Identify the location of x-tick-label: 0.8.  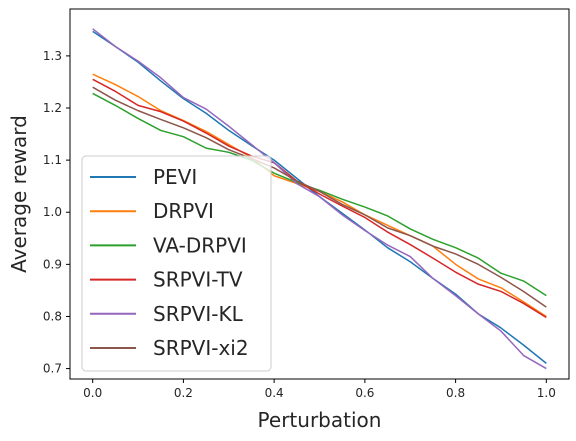
(455, 393).